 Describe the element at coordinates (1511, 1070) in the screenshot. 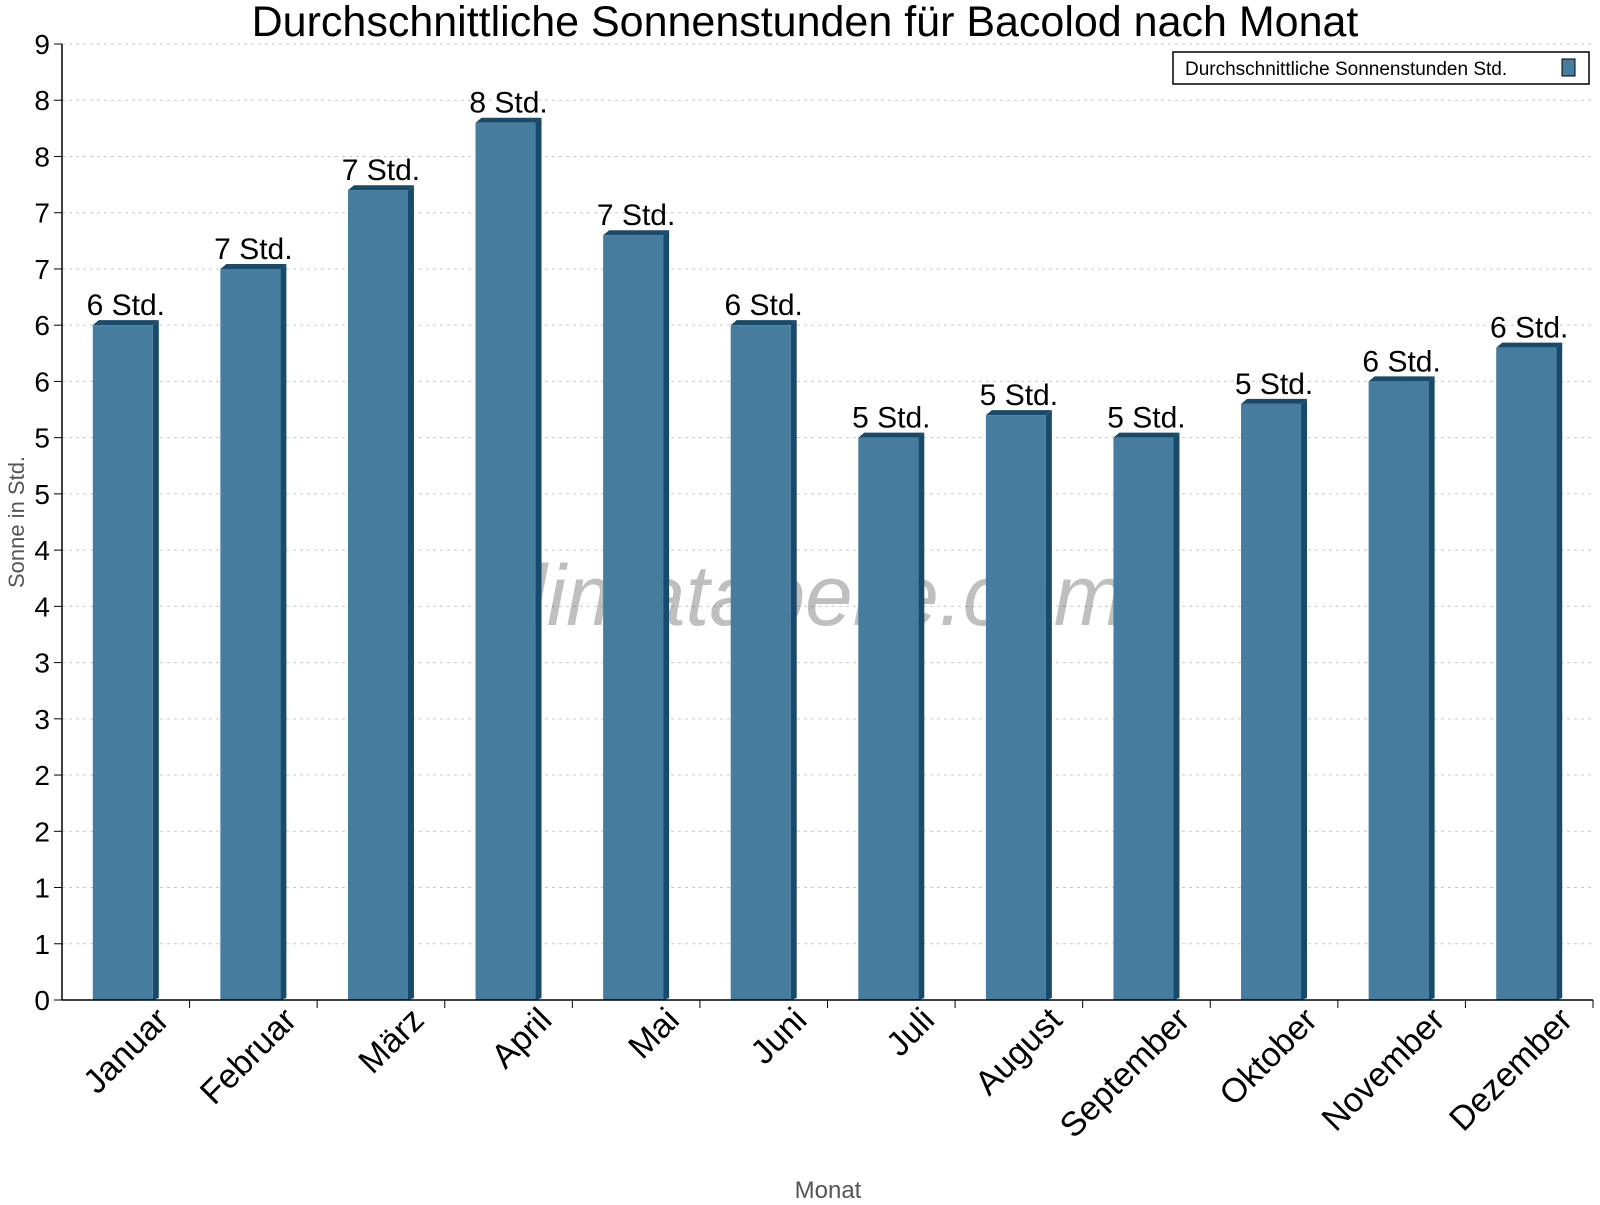

I see `x-tick-label: Dezember` at that location.